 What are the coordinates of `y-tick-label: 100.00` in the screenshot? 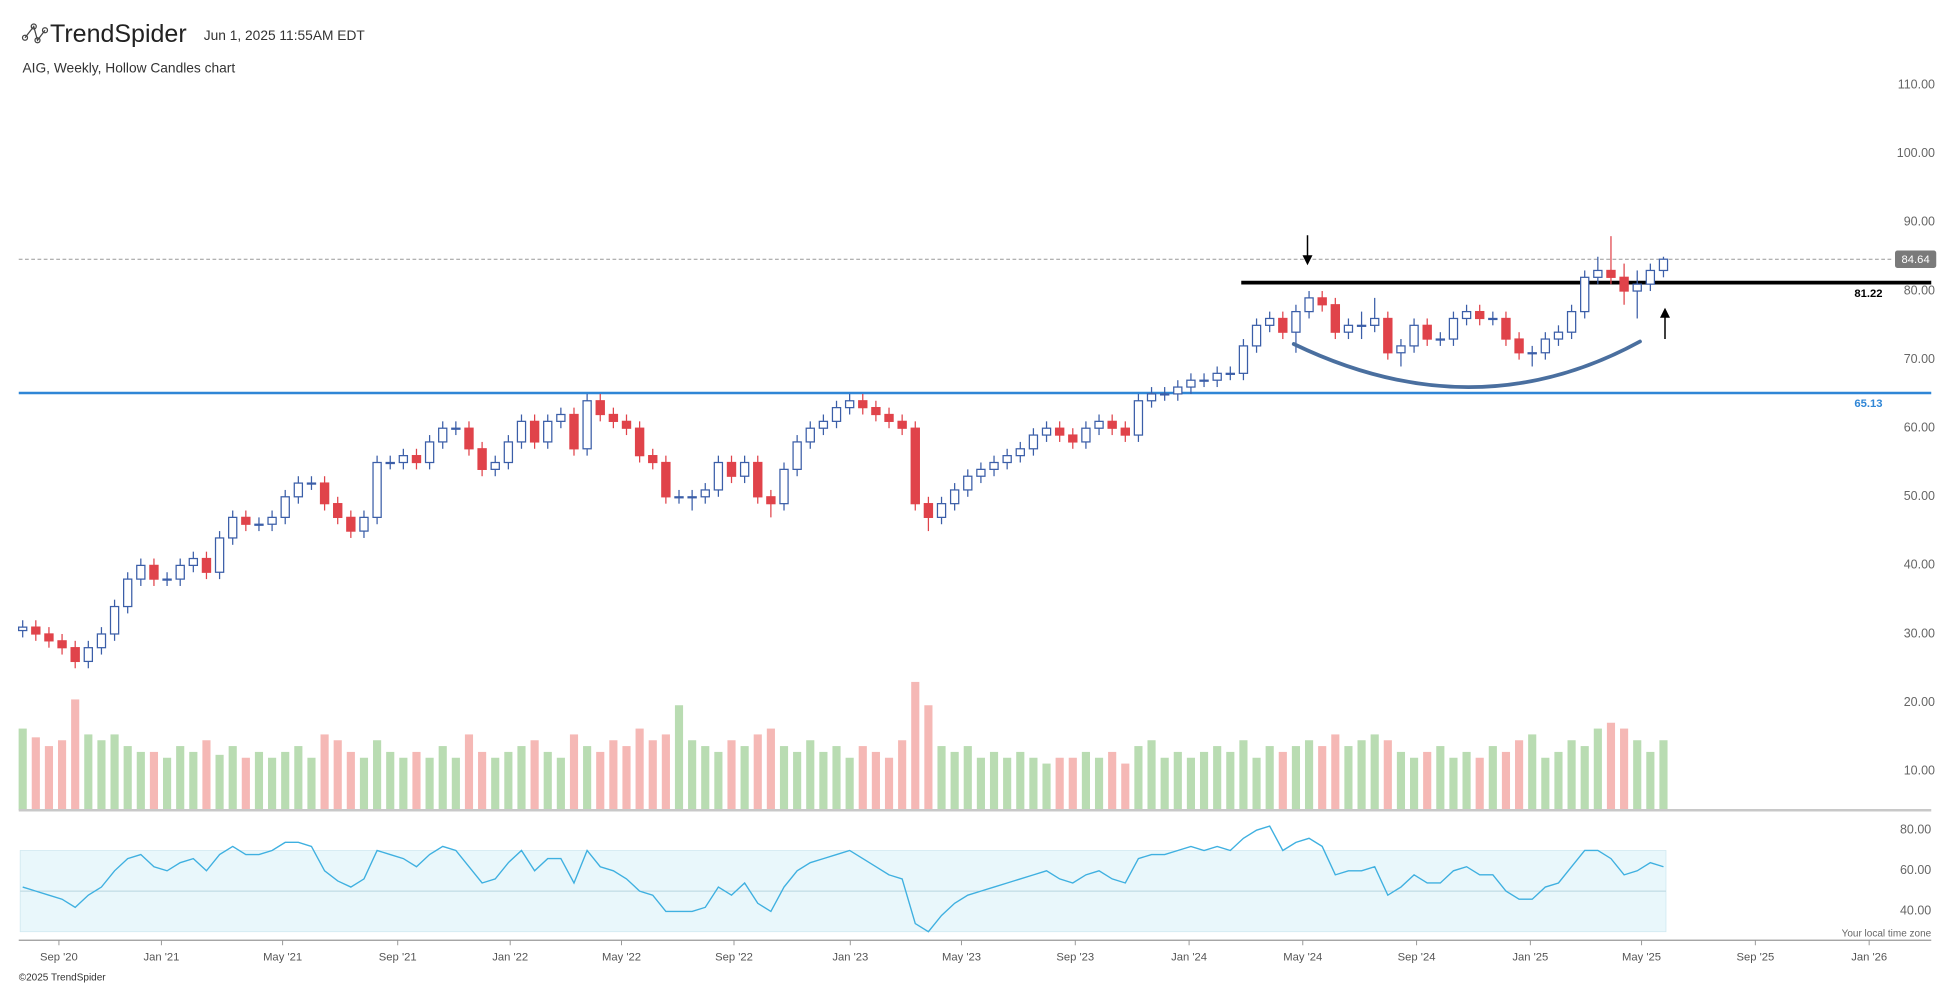 It's located at (1916, 153).